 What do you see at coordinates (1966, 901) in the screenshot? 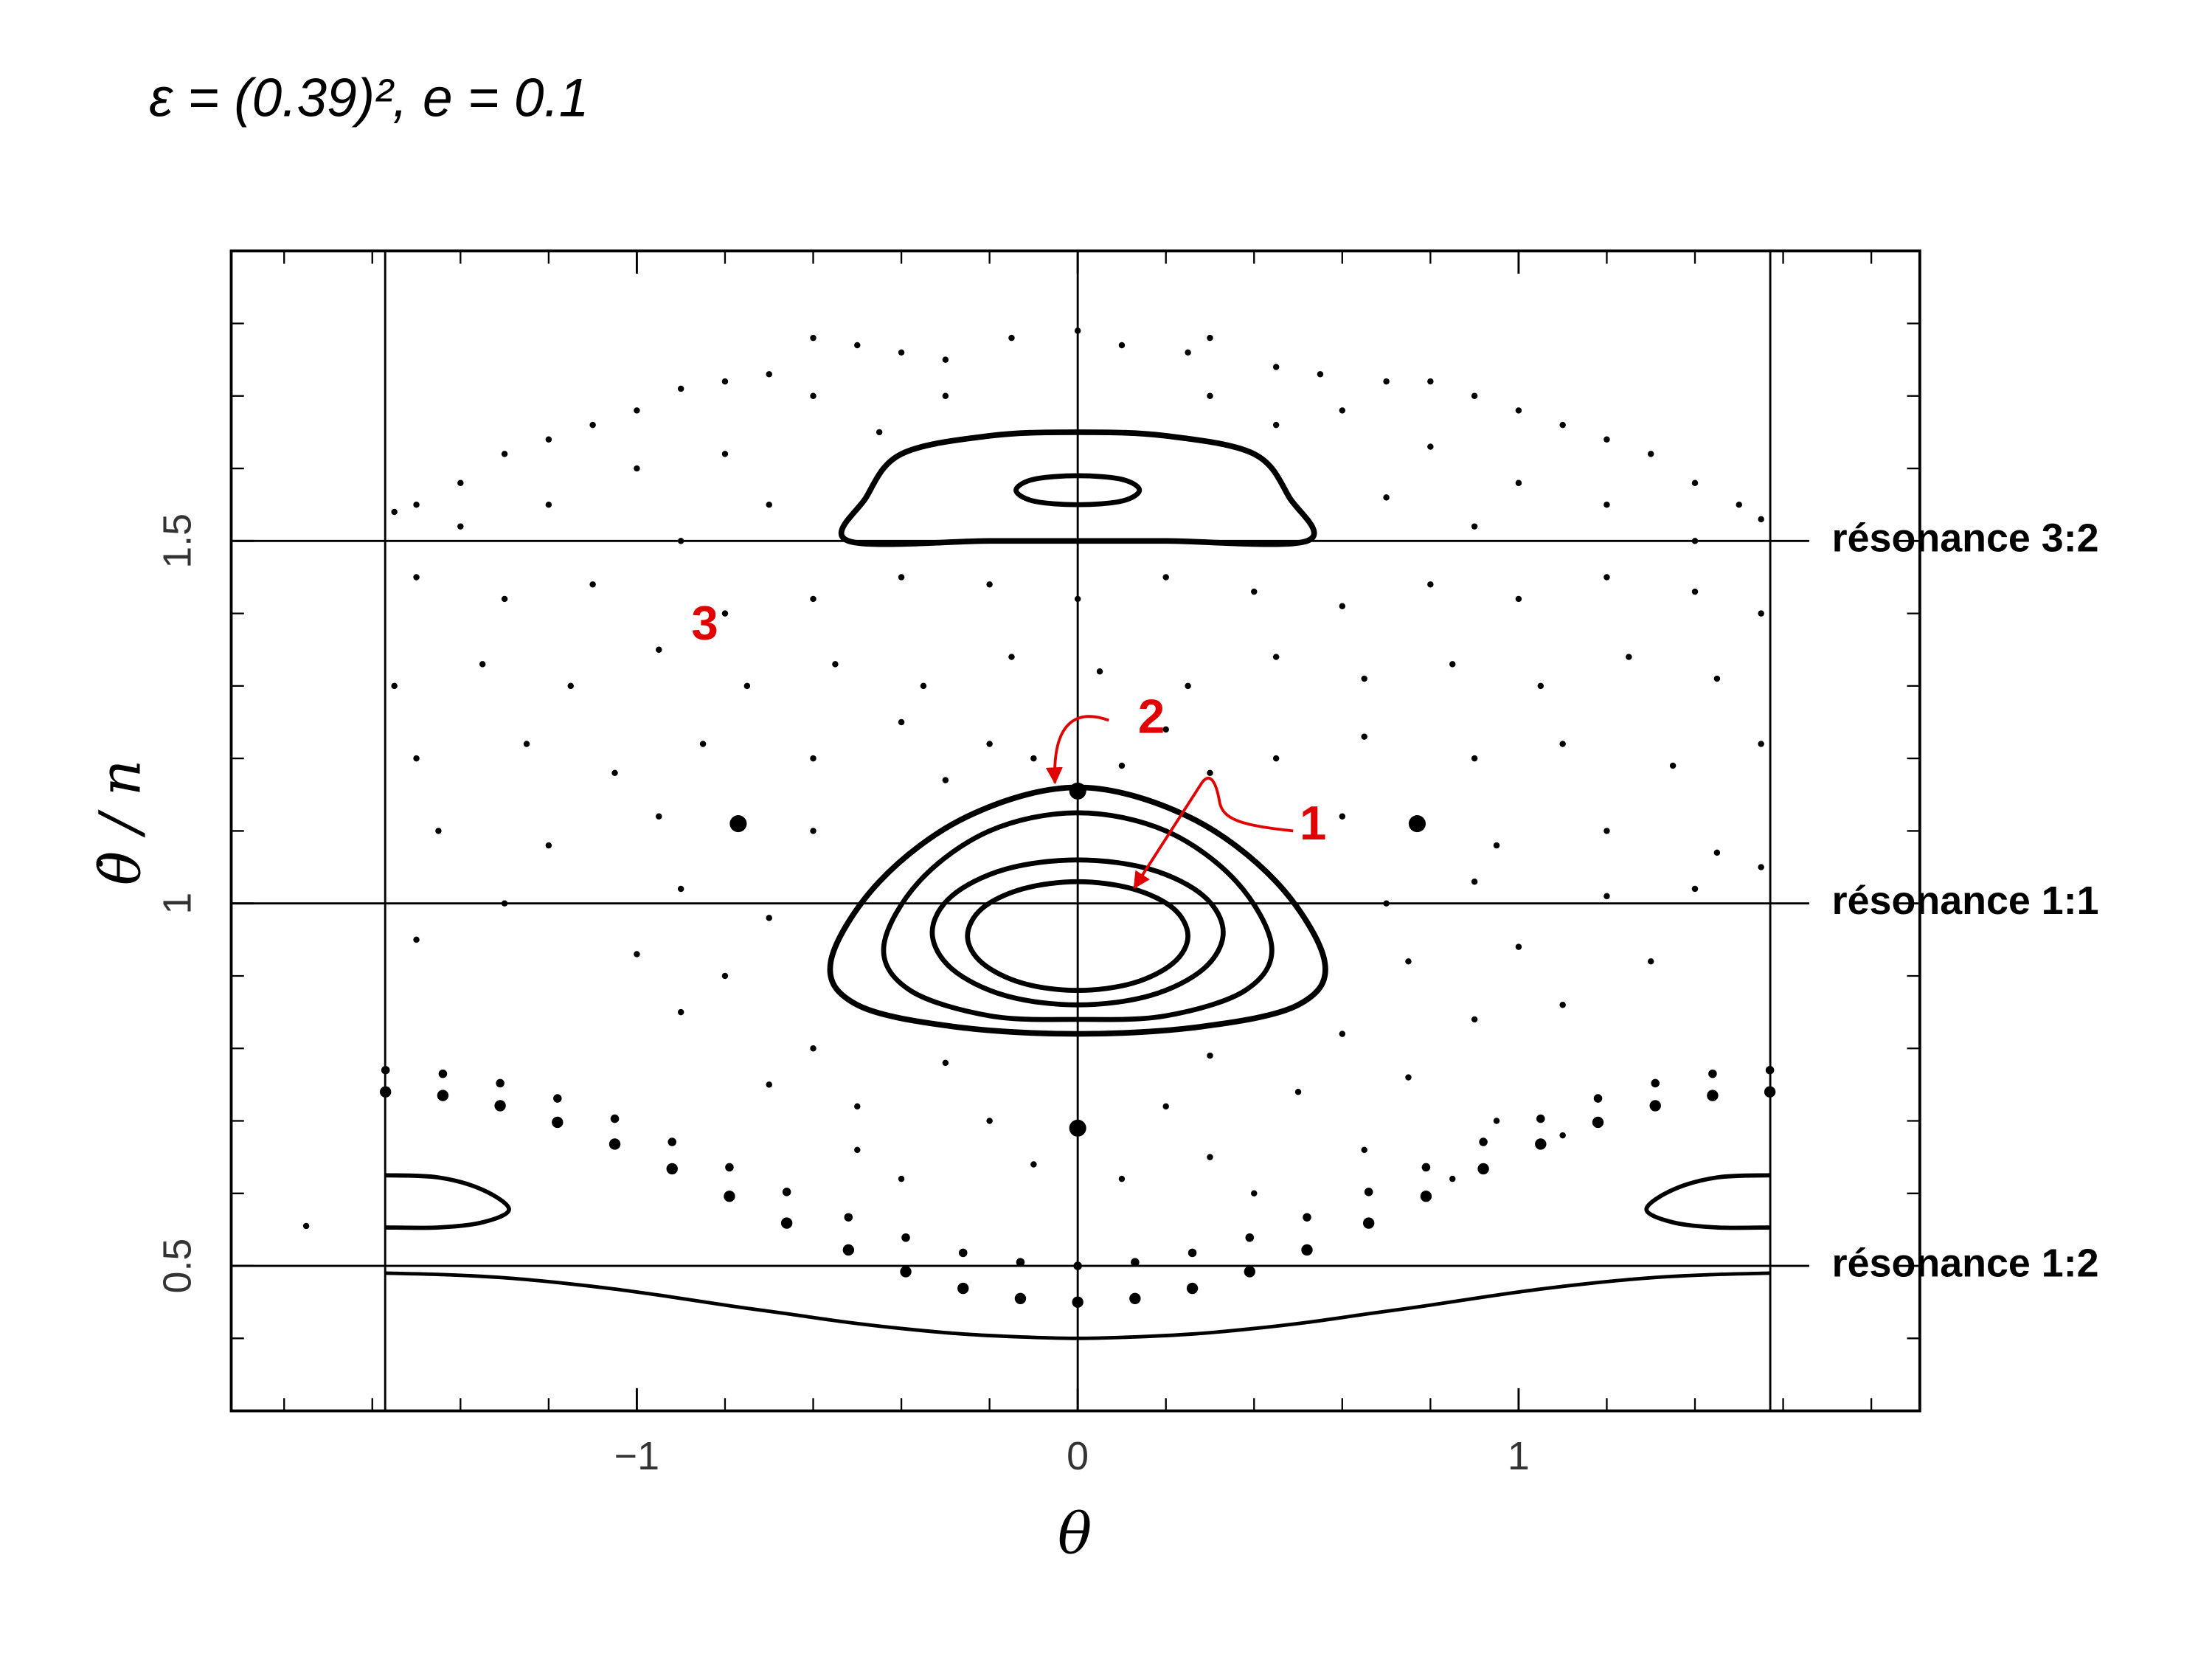
I see `reference-label: résonance 1:1` at bounding box center [1966, 901].